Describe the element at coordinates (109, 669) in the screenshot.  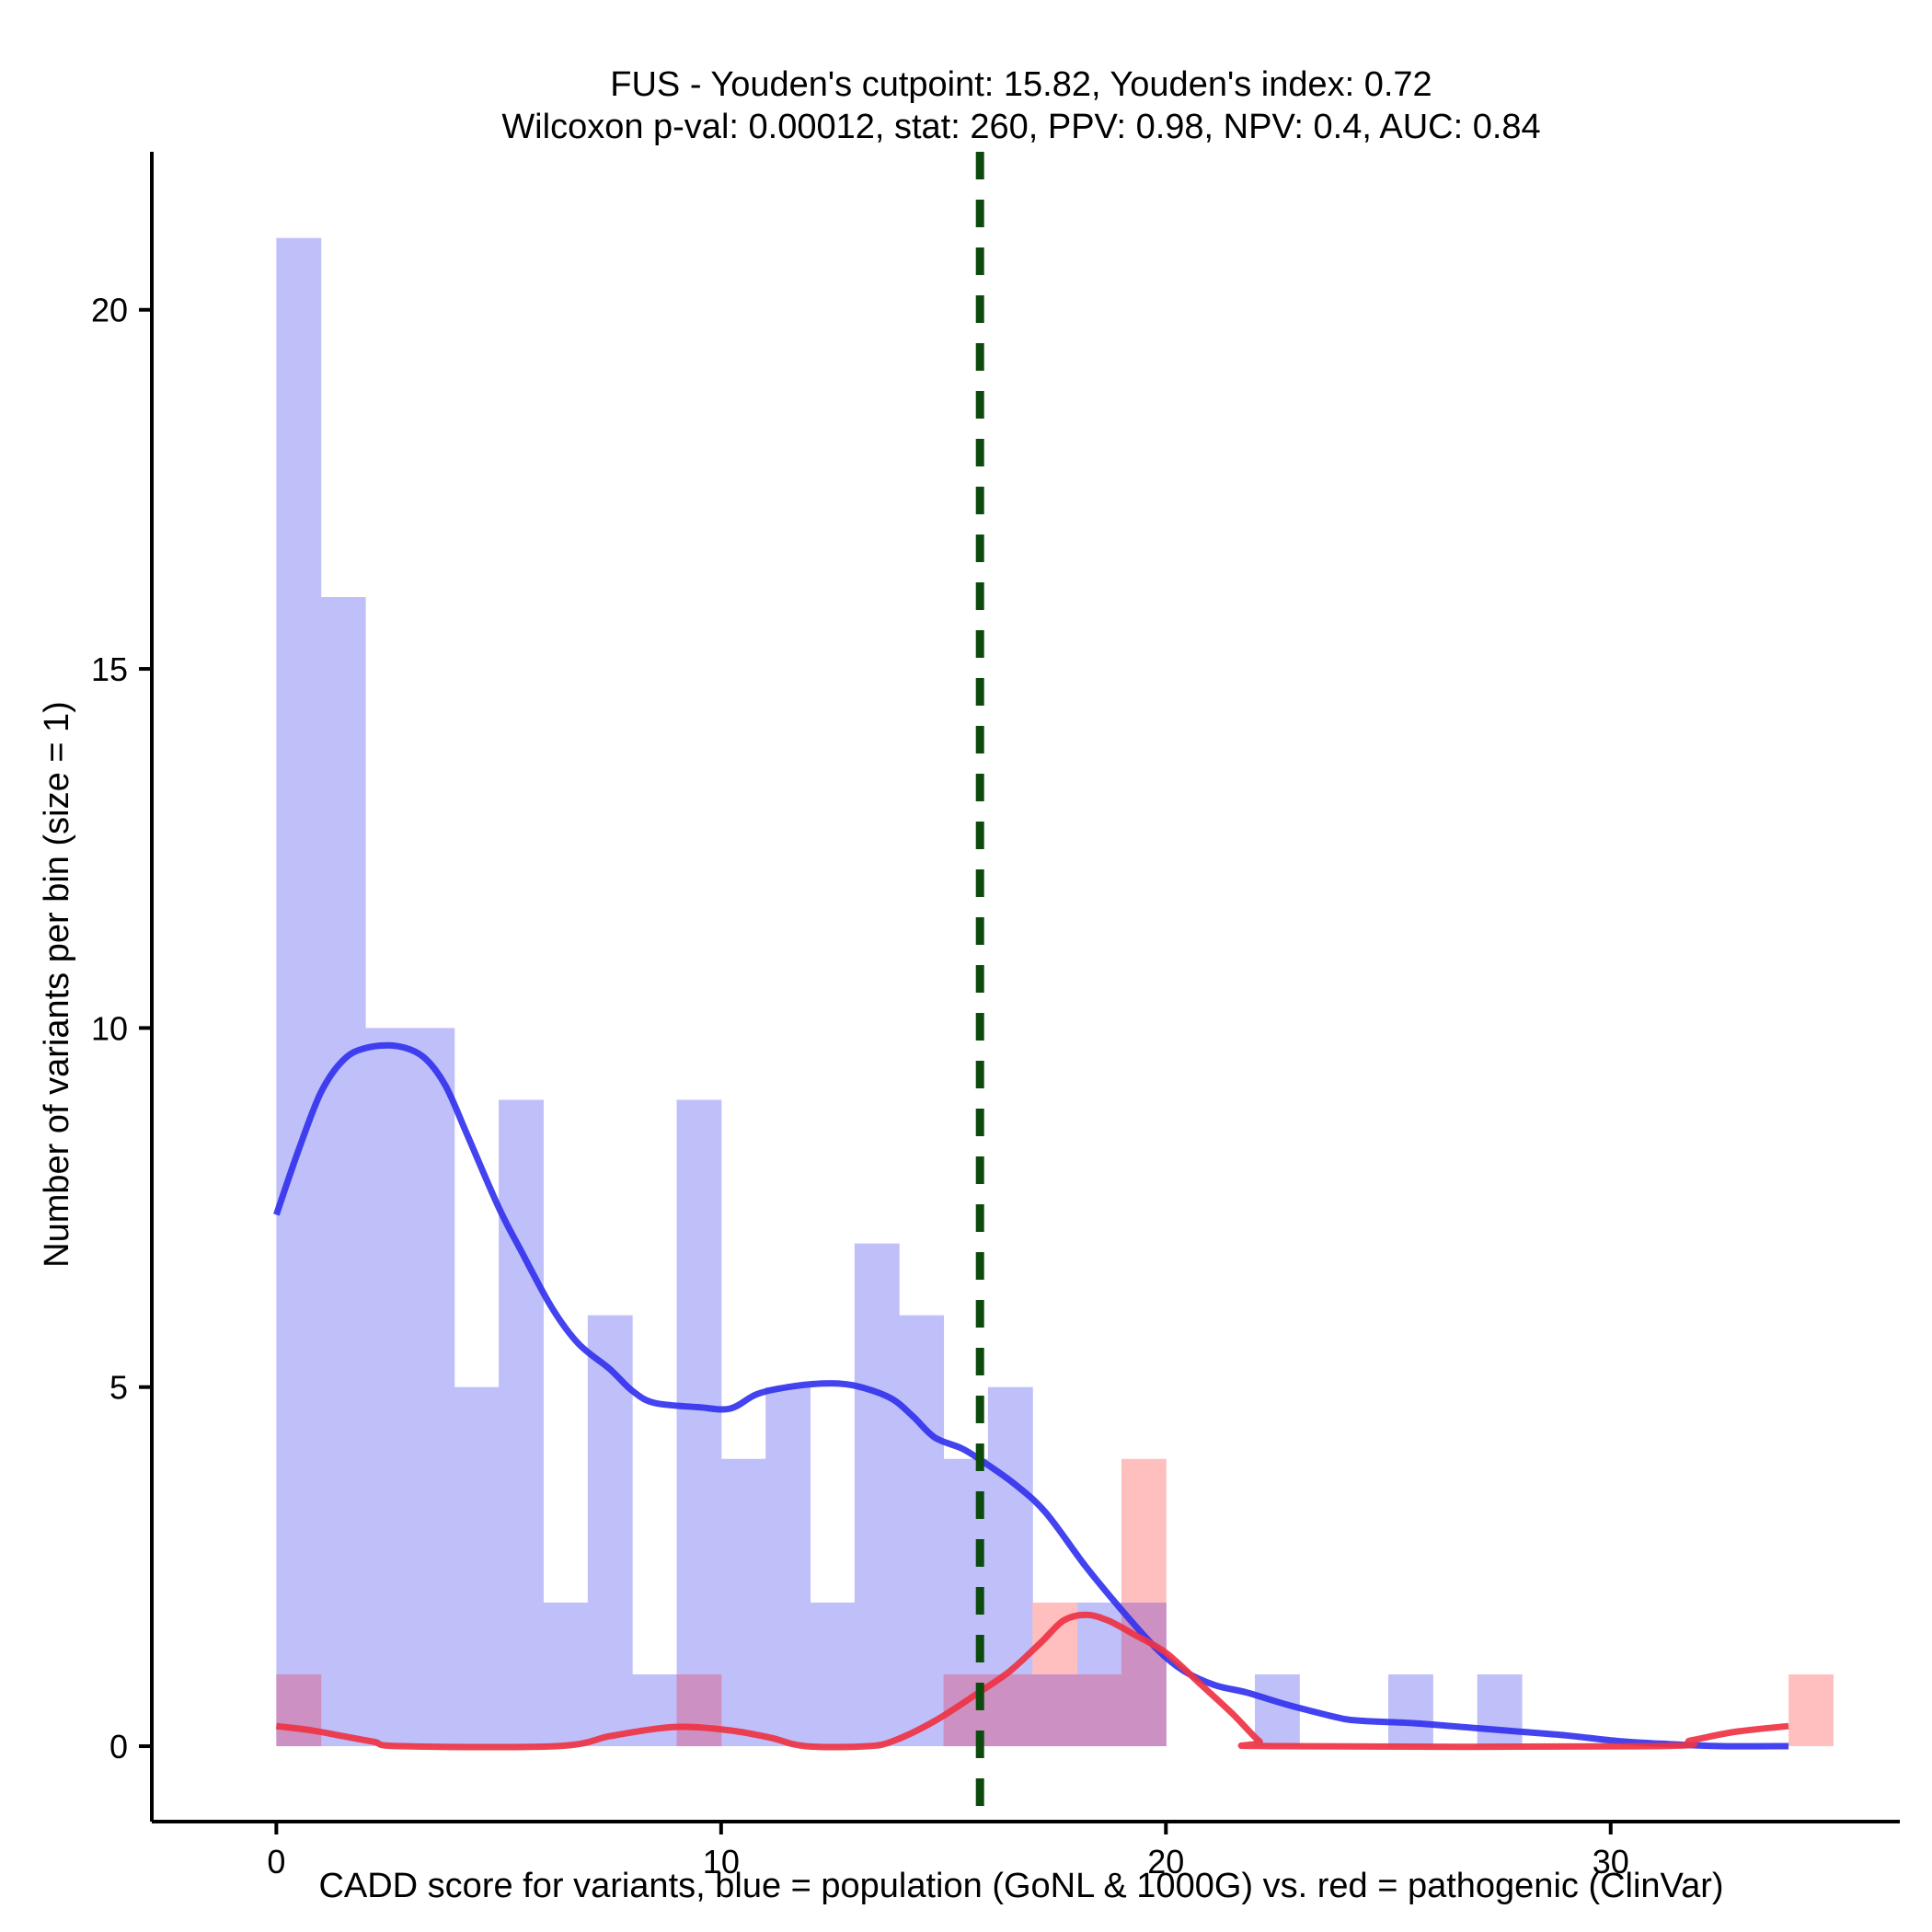
I see `y-tick-label: 15` at that location.